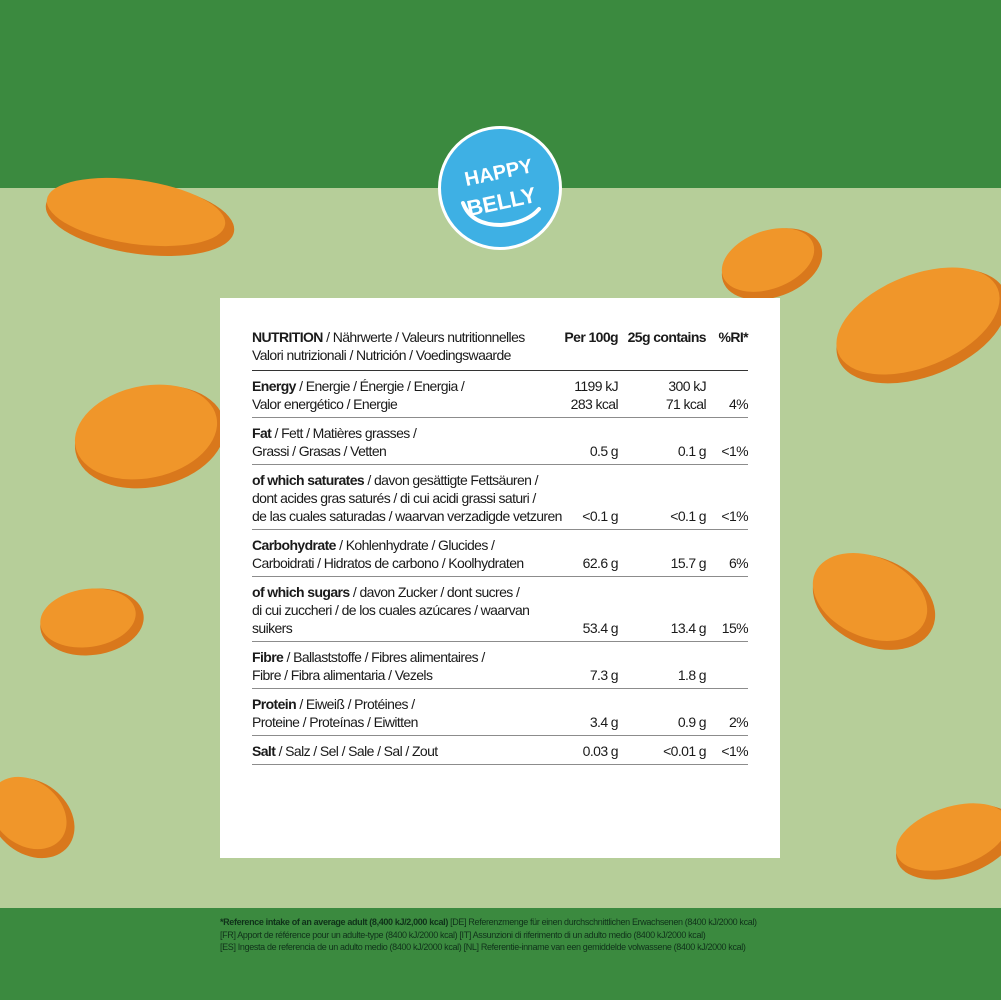 The image size is (1001, 1000). I want to click on row-per-25g: 0.9 g, so click(662, 712).